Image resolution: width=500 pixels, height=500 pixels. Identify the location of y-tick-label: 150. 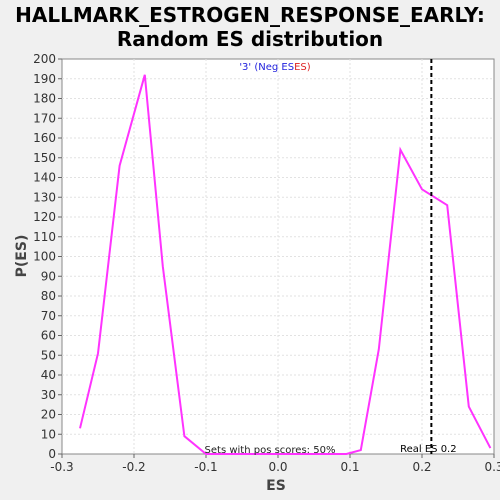
(44, 158).